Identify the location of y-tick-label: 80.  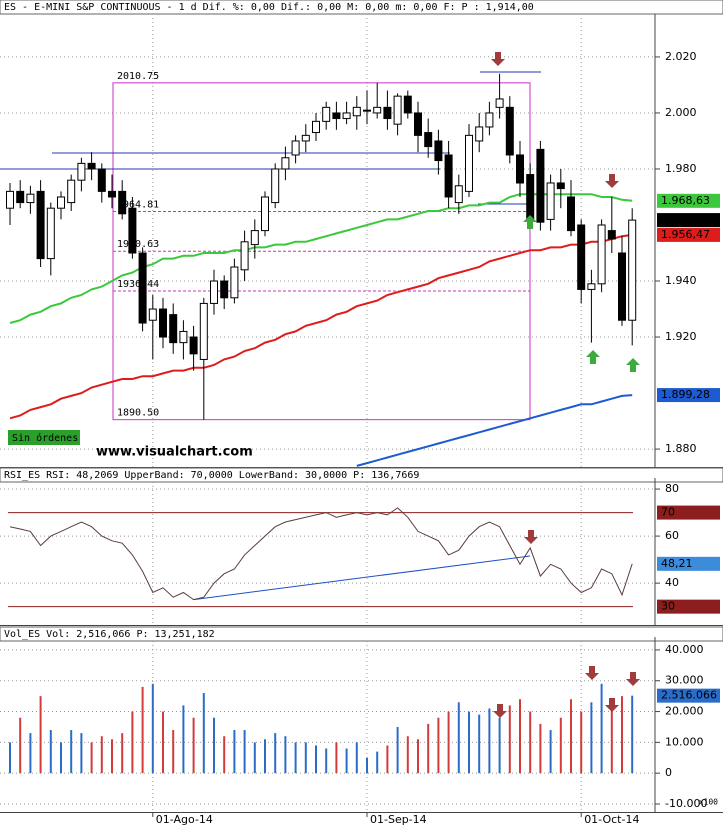
(672, 488).